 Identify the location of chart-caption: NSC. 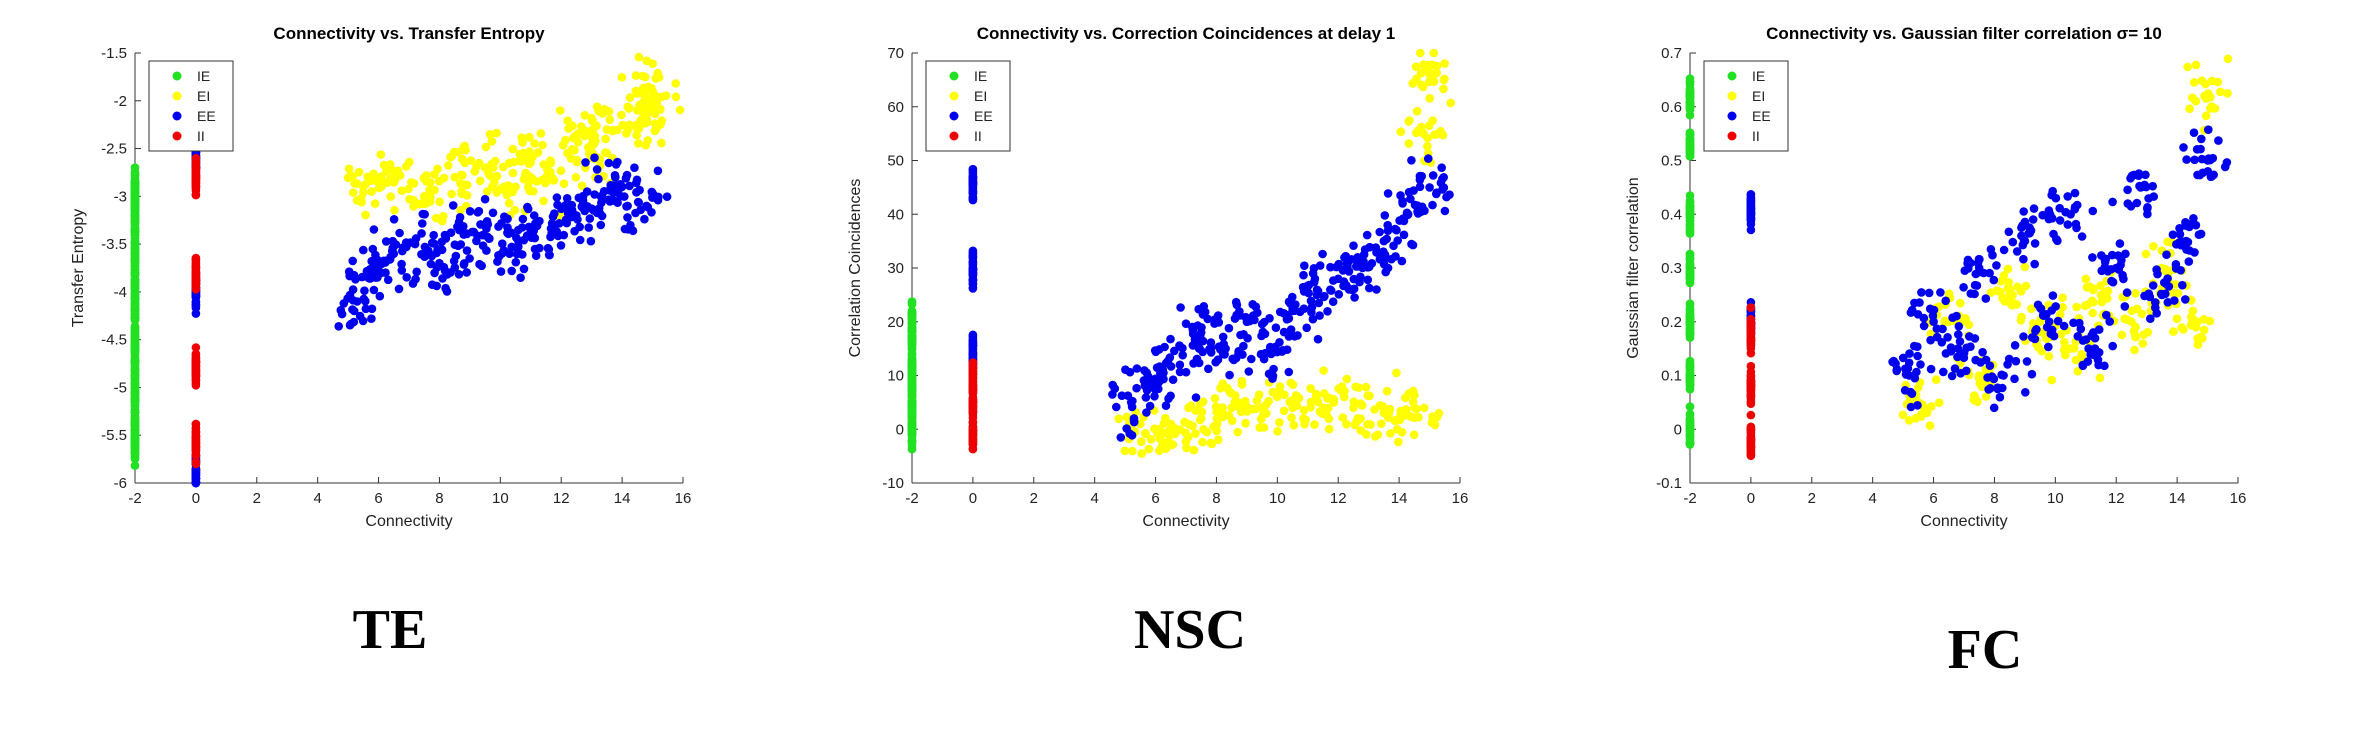
(1190, 630).